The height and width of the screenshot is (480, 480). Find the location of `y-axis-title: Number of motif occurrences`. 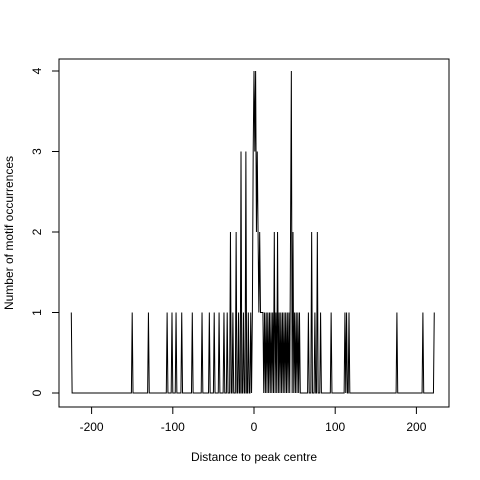

y-axis-title: Number of motif occurrences is located at coordinates (9, 233).